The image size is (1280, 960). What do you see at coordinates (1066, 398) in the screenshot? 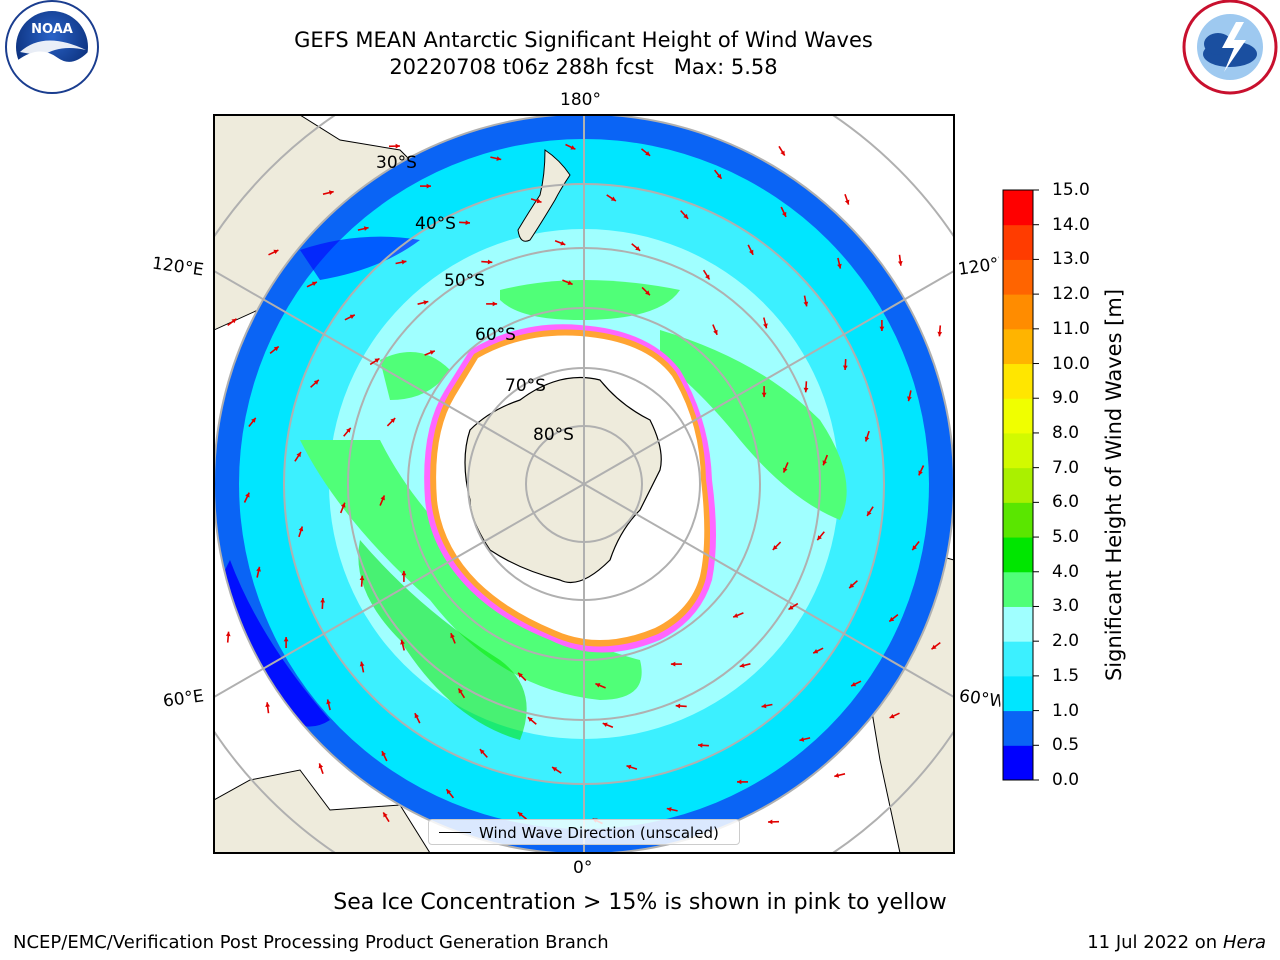
I see `colorbar-tick-label: 9.0` at bounding box center [1066, 398].